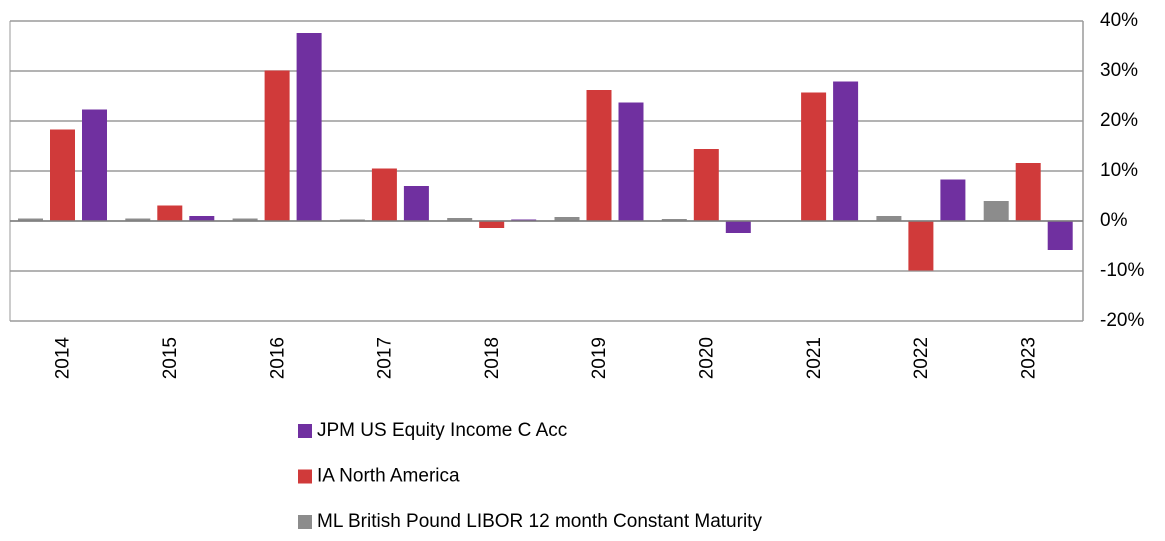 The width and height of the screenshot is (1165, 541). What do you see at coordinates (63, 358) in the screenshot?
I see `x-tick-label: 2014` at bounding box center [63, 358].